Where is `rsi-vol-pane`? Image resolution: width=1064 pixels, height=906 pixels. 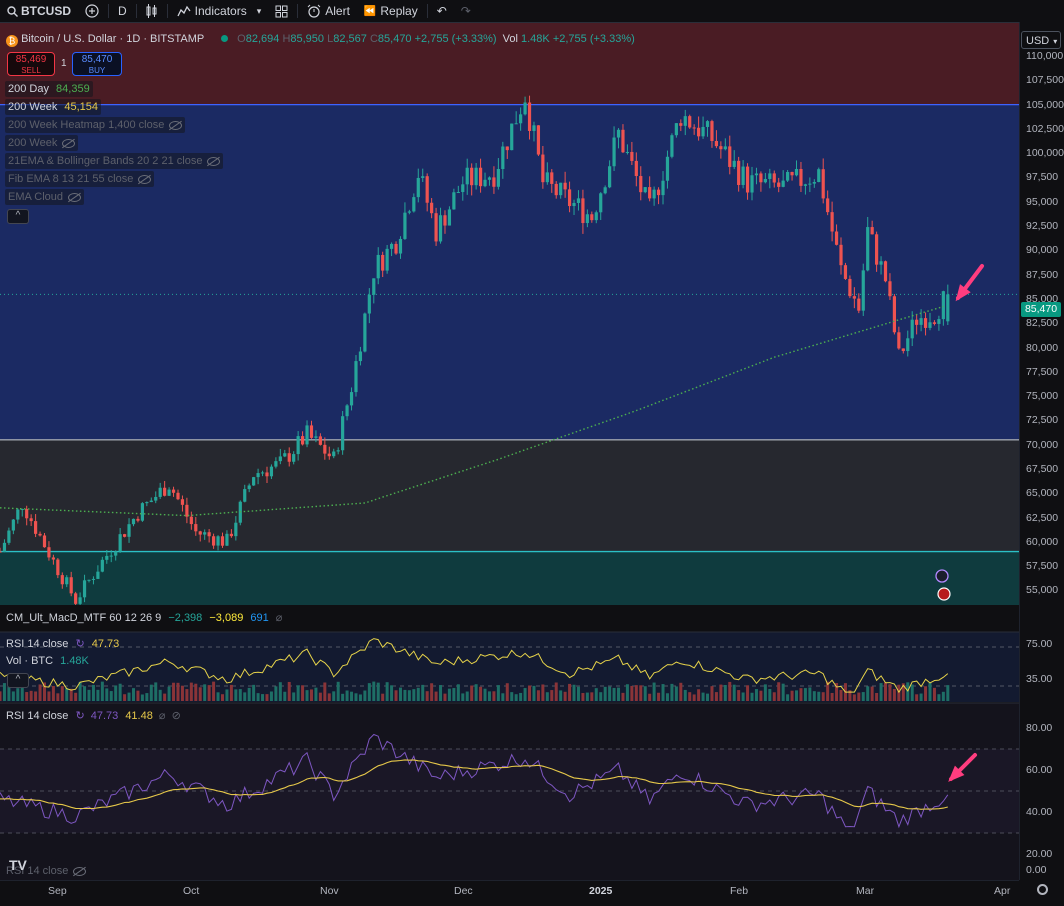 rsi-vol-pane is located at coordinates (509, 667).